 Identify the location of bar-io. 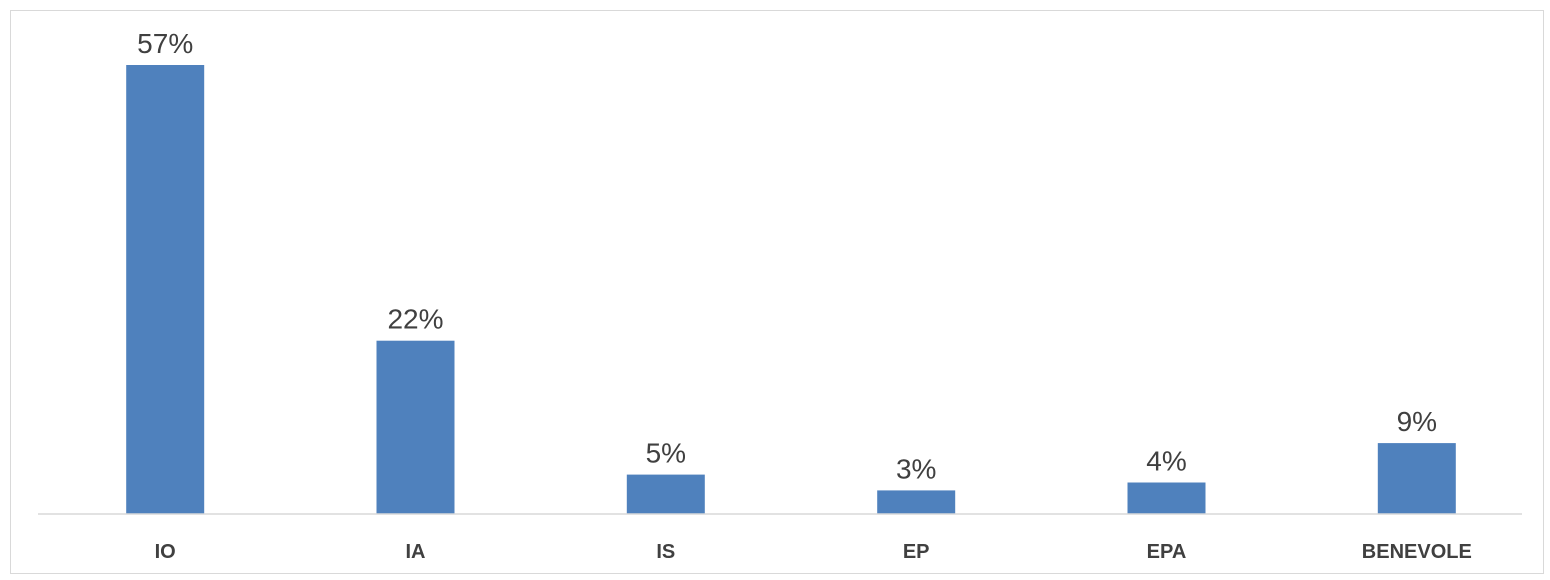
(165, 289).